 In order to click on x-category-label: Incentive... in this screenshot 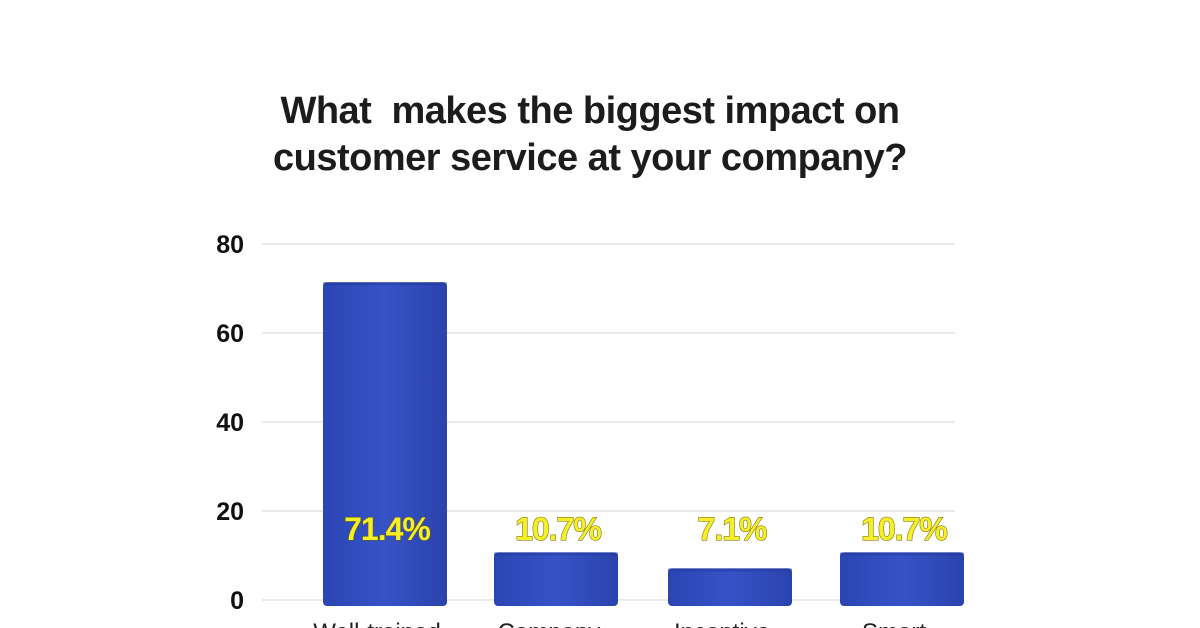, I will do `click(732, 623)`.